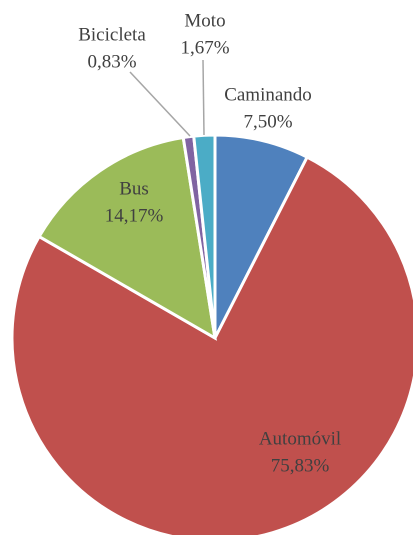 Image resolution: width=413 pixels, height=535 pixels. I want to click on slice-value-label: 1,67%, so click(204, 47).